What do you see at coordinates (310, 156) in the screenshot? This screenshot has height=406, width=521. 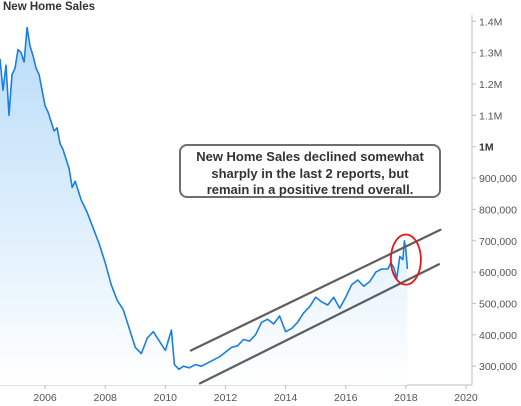 I see `annotation-line: New Home Sales declined somewhat` at bounding box center [310, 156].